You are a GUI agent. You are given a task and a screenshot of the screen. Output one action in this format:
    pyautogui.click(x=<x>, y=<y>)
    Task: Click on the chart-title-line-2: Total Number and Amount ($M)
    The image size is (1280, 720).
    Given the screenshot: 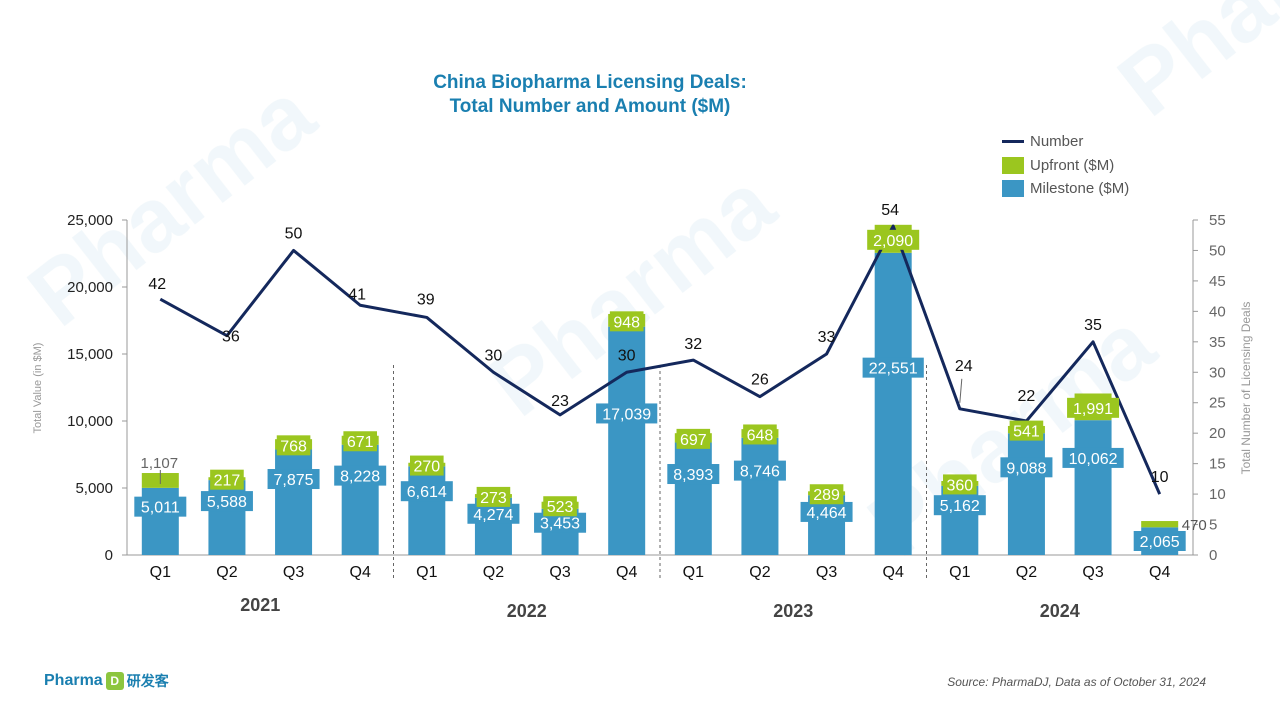 What is the action you would take?
    pyautogui.click(x=590, y=106)
    